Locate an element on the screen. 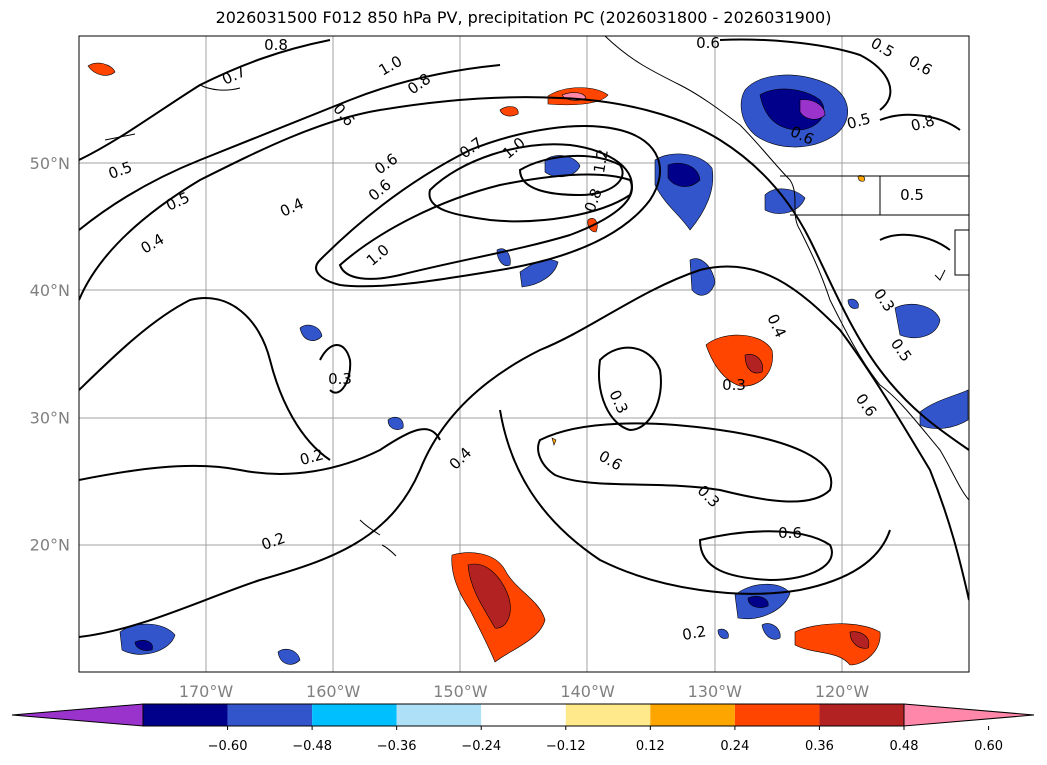  colorbar-tick-label: 0.48 is located at coordinates (904, 746).